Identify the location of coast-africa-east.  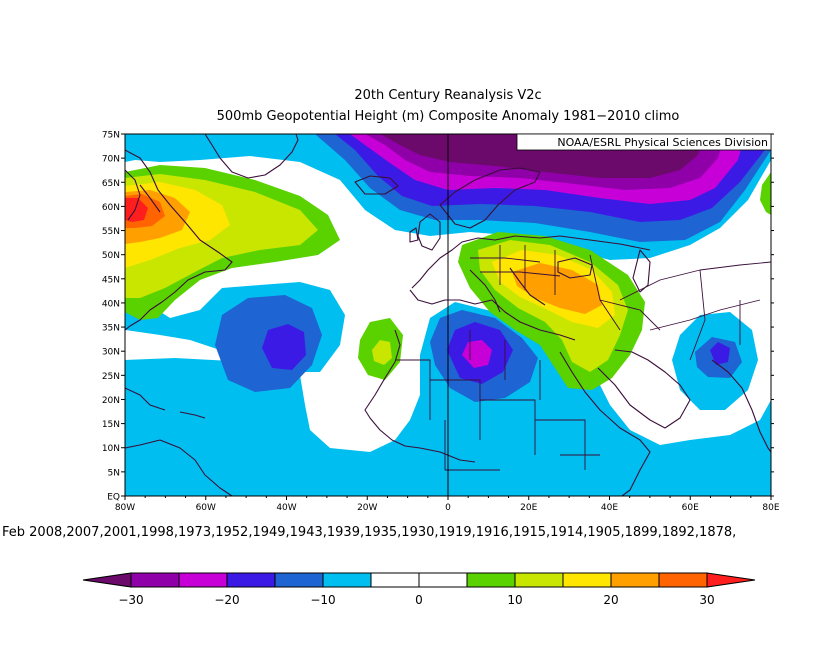
(605, 423).